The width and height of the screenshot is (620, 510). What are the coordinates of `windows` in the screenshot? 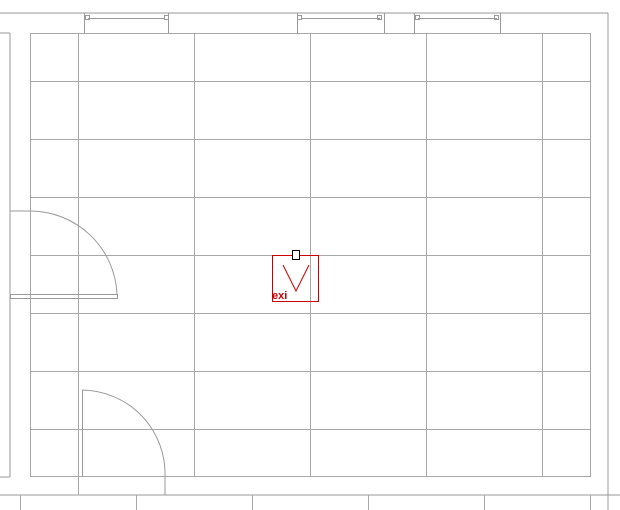 It's located at (292, 23).